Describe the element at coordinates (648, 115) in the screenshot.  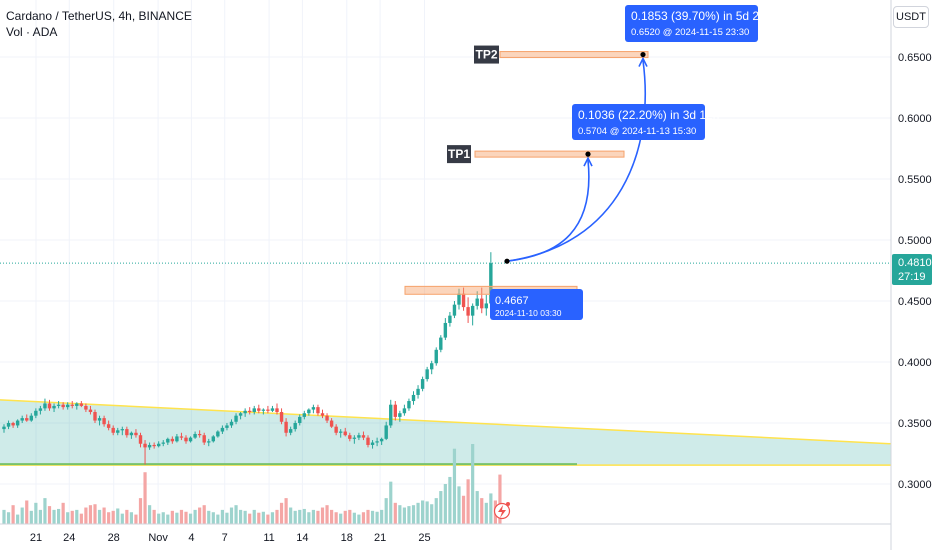
I see `callout-change: 0.1036 (22.20%) in 3d 12h` at that location.